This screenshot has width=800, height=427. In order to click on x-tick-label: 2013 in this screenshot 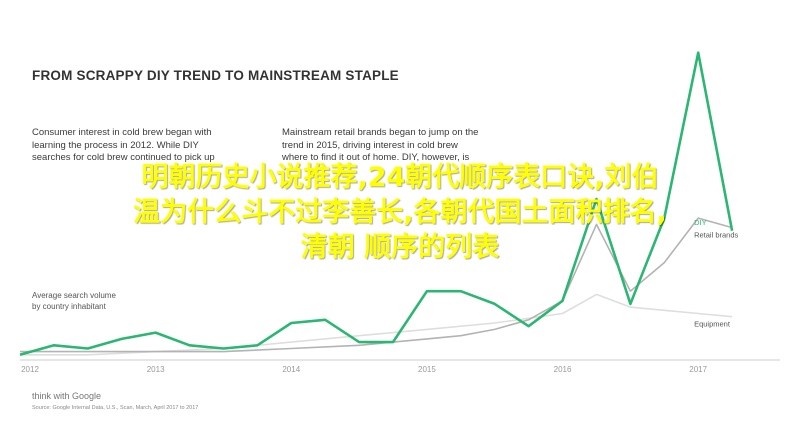, I will do `click(156, 369)`.